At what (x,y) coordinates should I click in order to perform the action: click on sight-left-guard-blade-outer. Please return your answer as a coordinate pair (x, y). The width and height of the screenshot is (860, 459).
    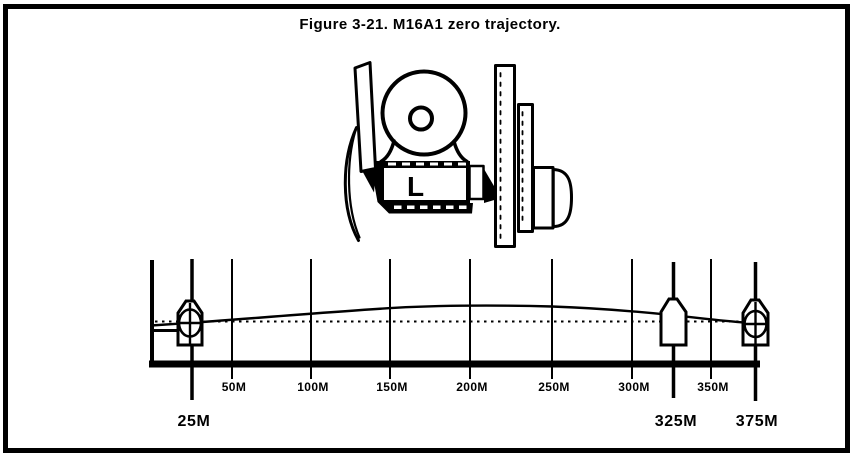
    Looking at the image, I should click on (351, 184).